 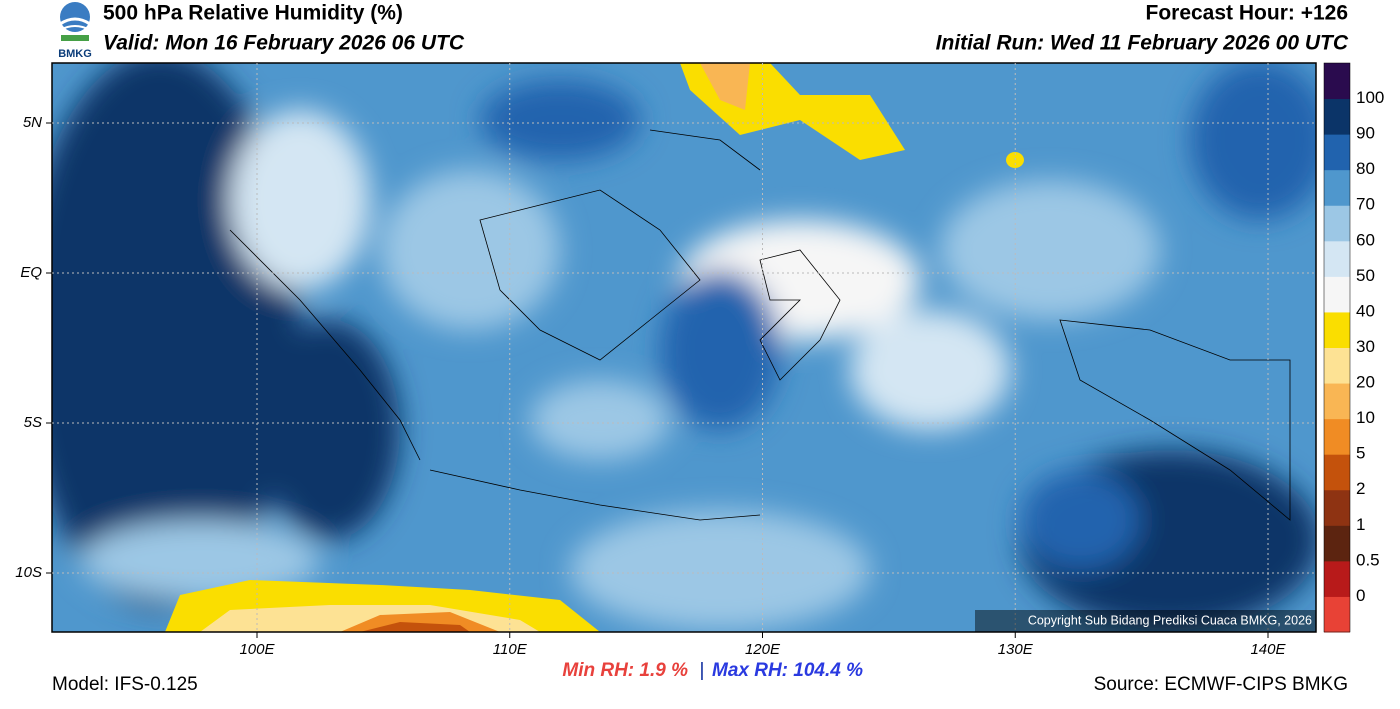 What do you see at coordinates (1365, 382) in the screenshot?
I see `colorbar-label: 20` at bounding box center [1365, 382].